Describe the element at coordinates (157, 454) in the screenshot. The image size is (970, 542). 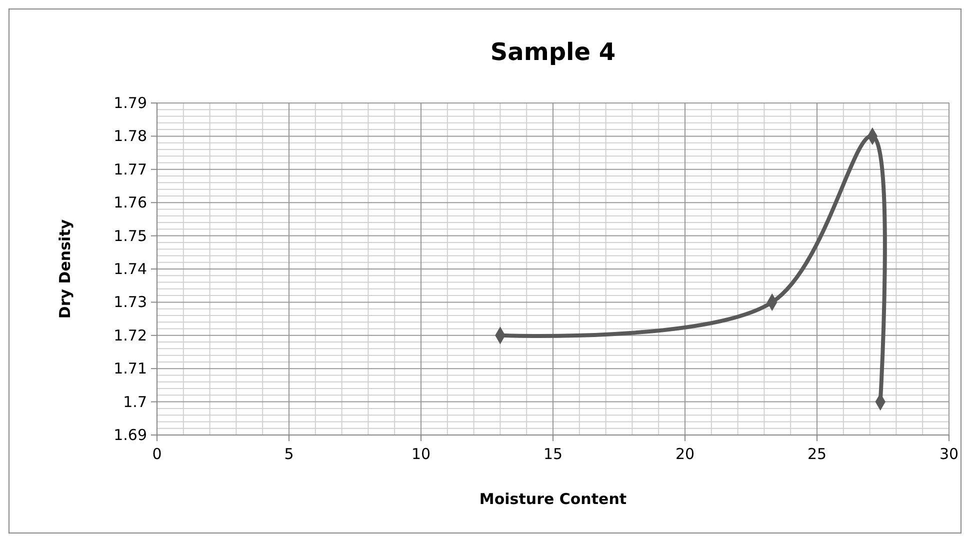
I see `x-tick-label: 0` at that location.